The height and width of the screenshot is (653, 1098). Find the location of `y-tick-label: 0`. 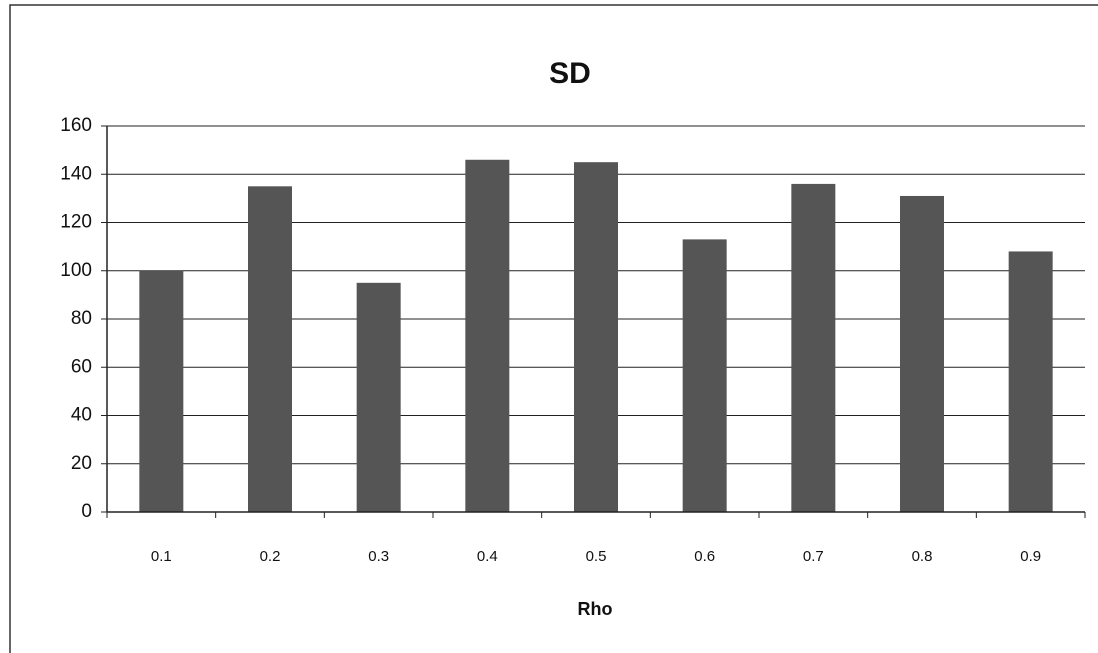

y-tick-label: 0 is located at coordinates (86, 511).